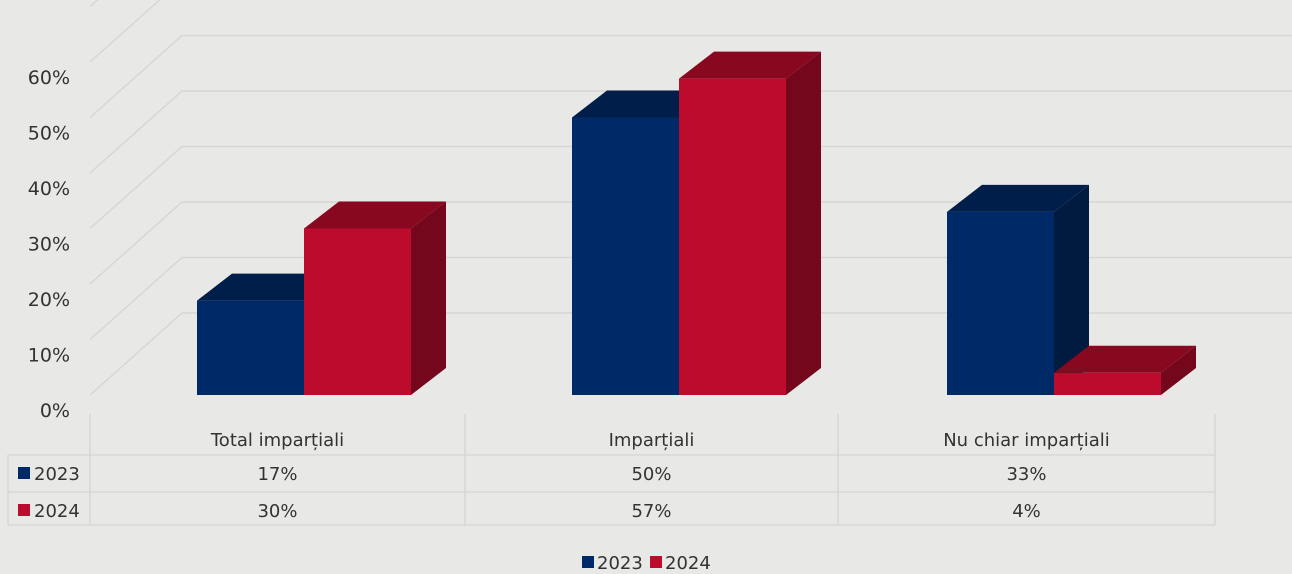 Image resolution: width=1292 pixels, height=574 pixels. I want to click on y-tick-label: 40%, so click(49, 189).